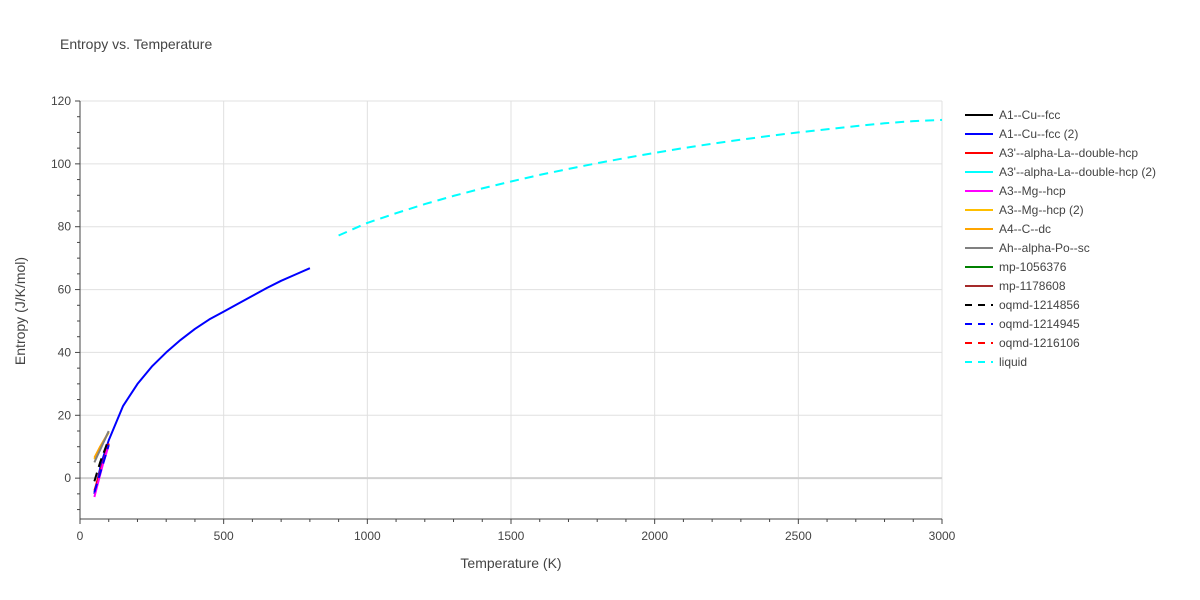 This screenshot has width=1200, height=600. What do you see at coordinates (654, 536) in the screenshot?
I see `x-tick-label: 2000` at bounding box center [654, 536].